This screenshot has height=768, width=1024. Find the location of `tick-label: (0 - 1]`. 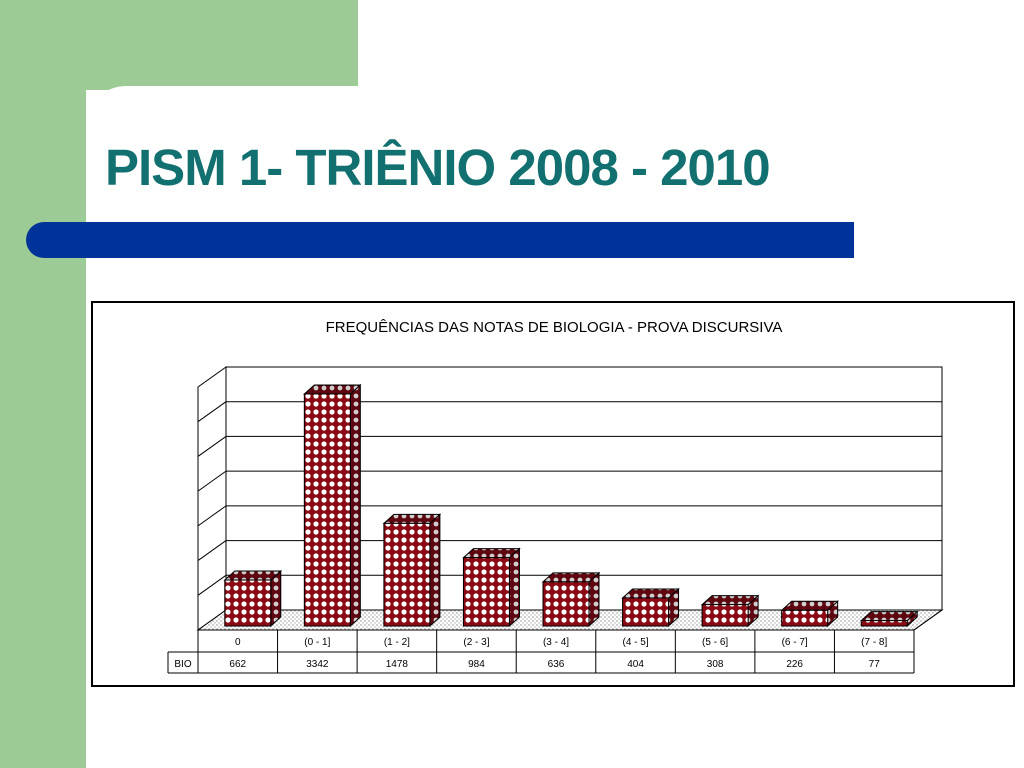

tick-label: (0 - 1] is located at coordinates (317, 642).